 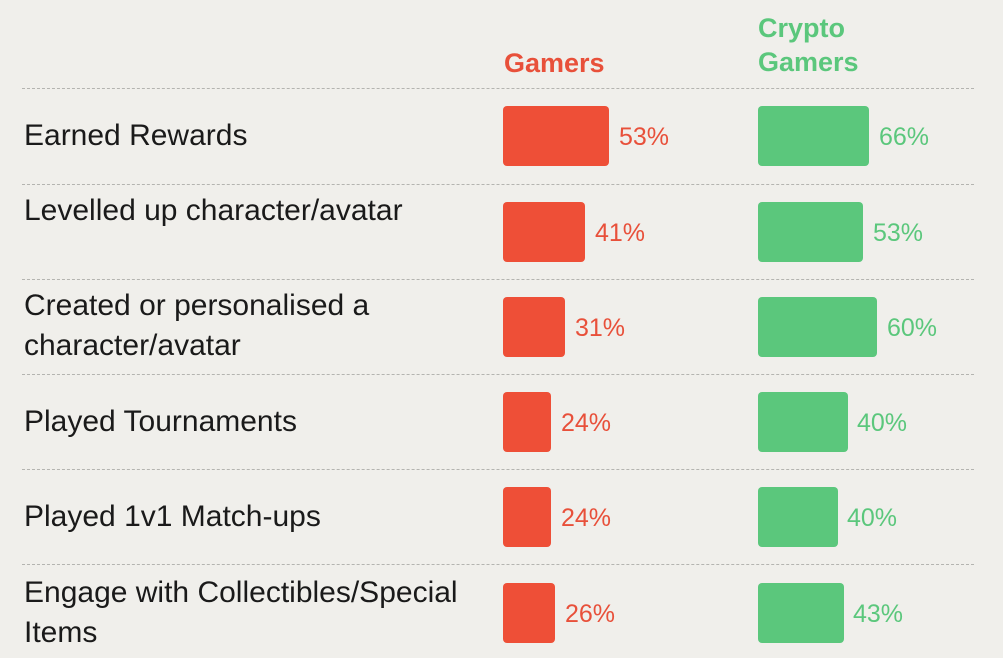 I want to click on value-crypto-gamers: 60%, so click(x=912, y=328).